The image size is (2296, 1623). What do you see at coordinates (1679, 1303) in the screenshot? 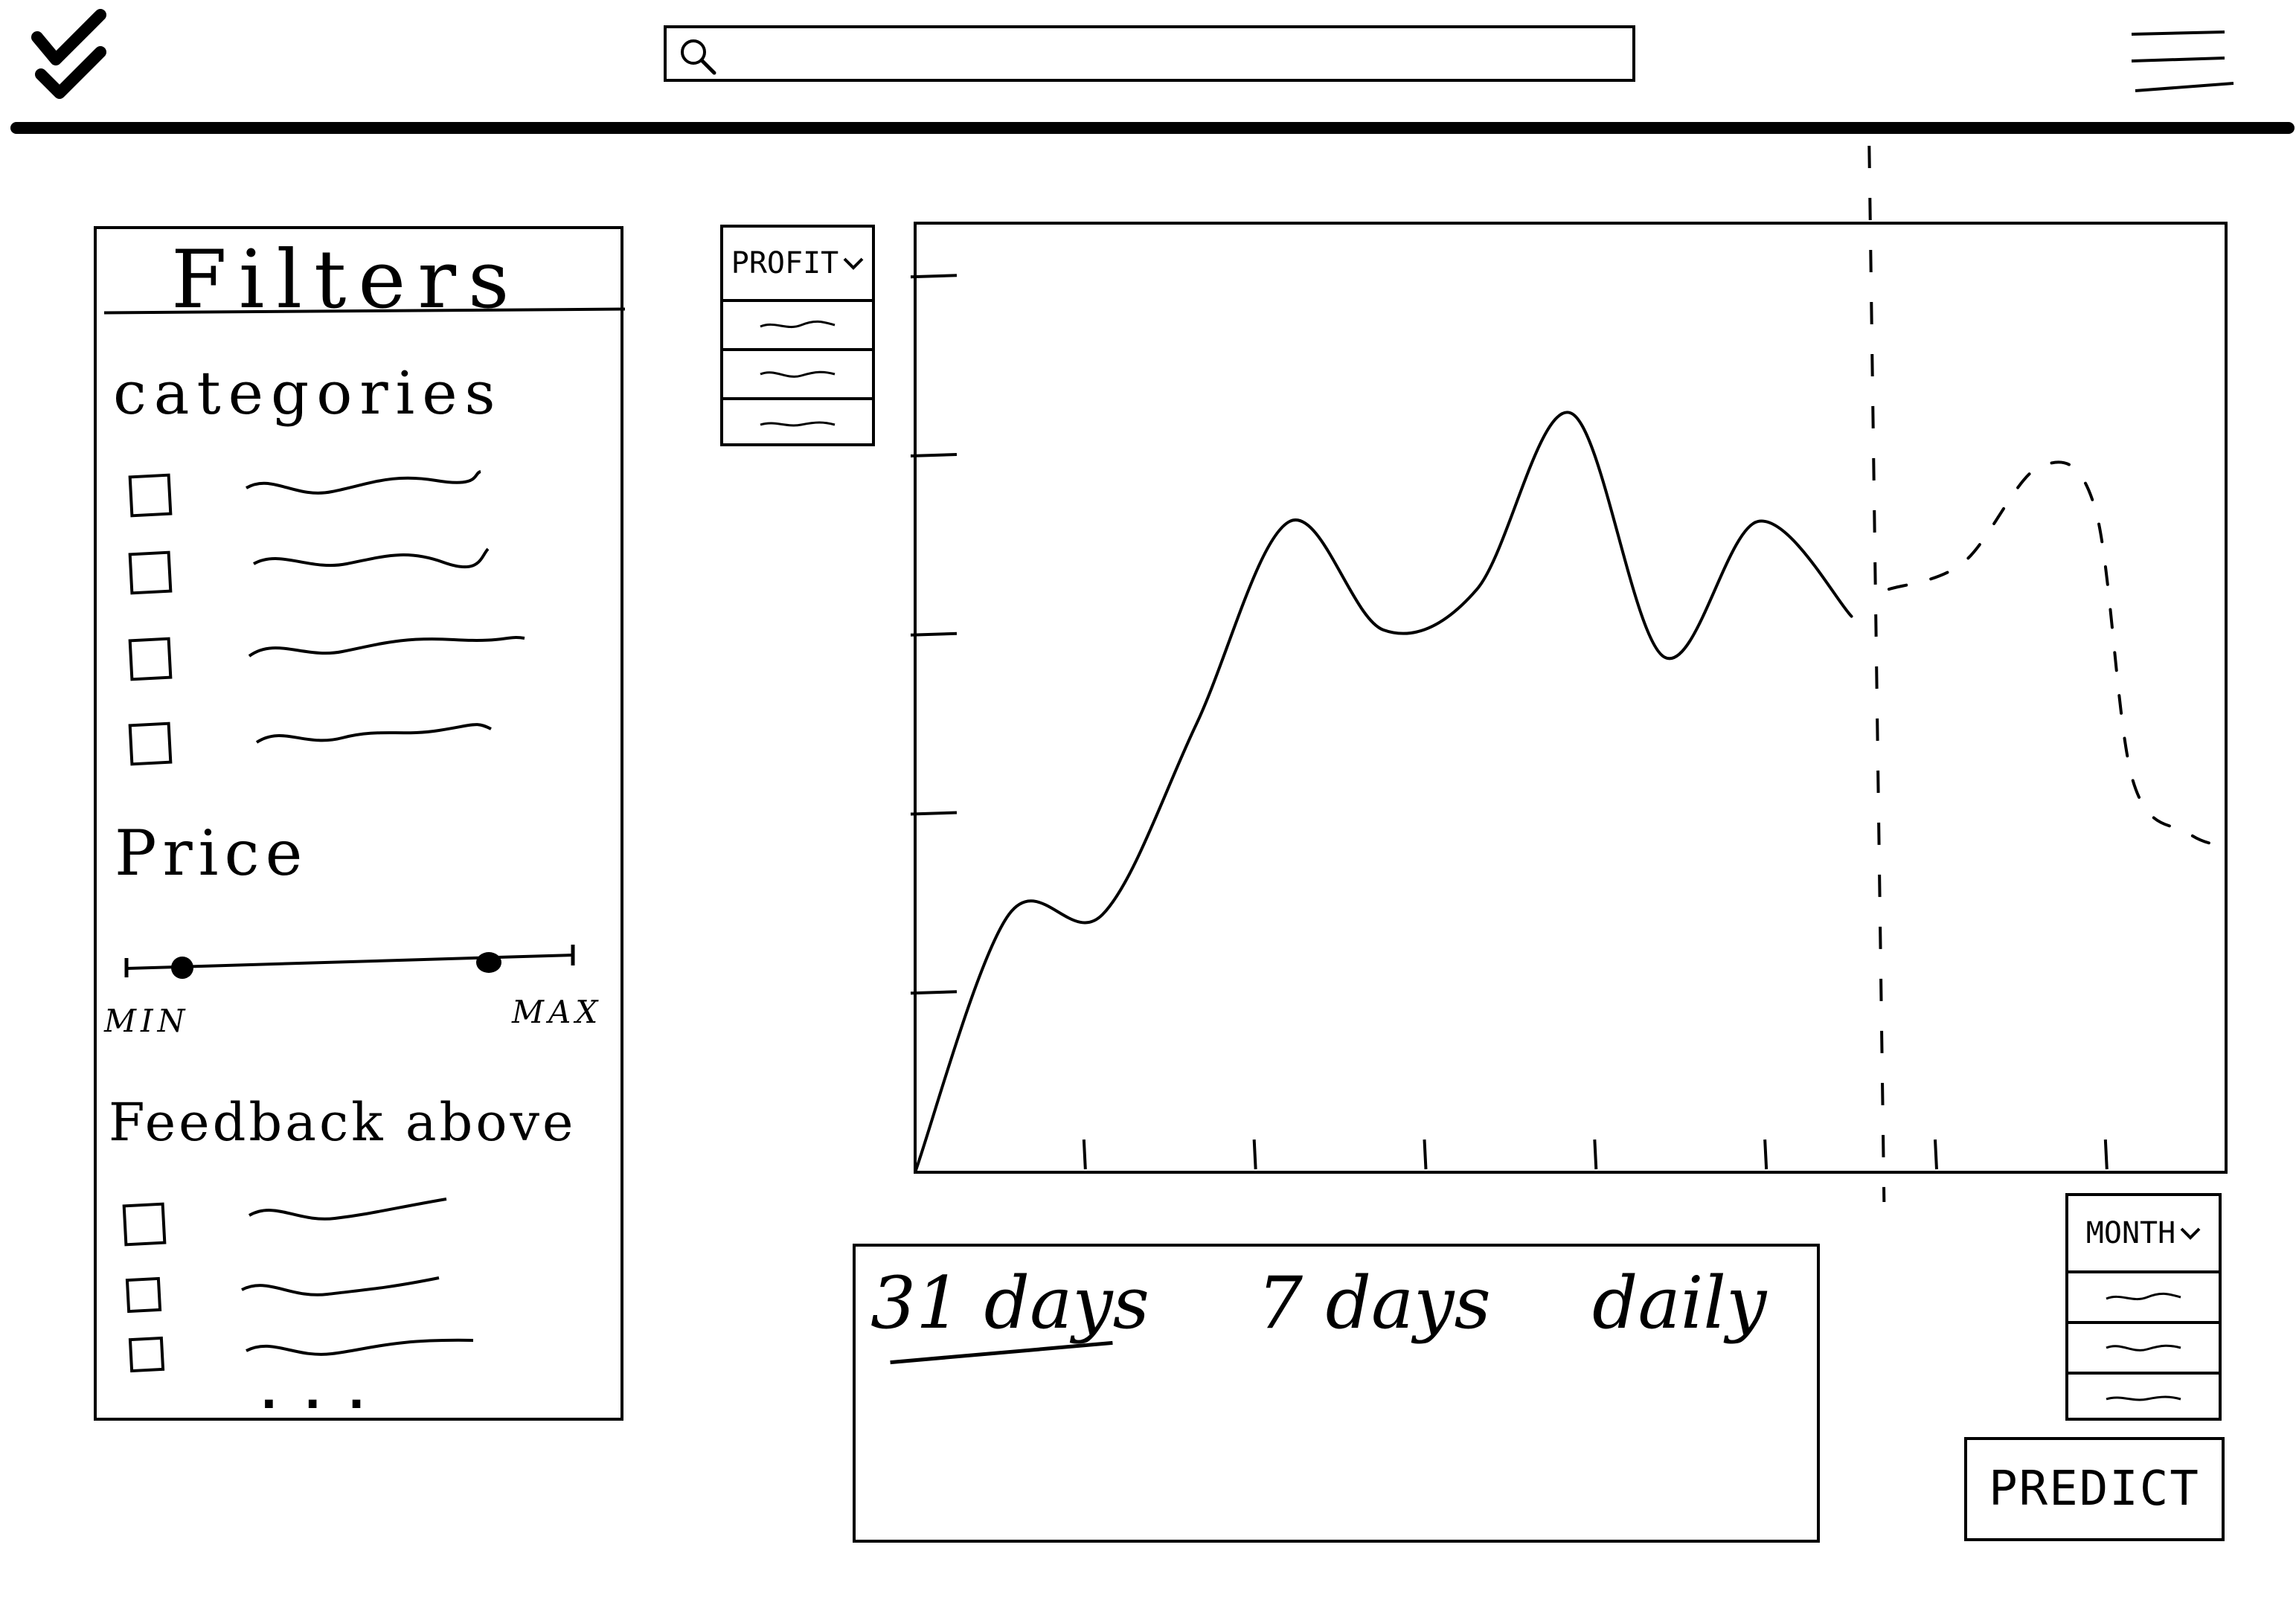
I see `tab-daily: daily` at bounding box center [1679, 1303].